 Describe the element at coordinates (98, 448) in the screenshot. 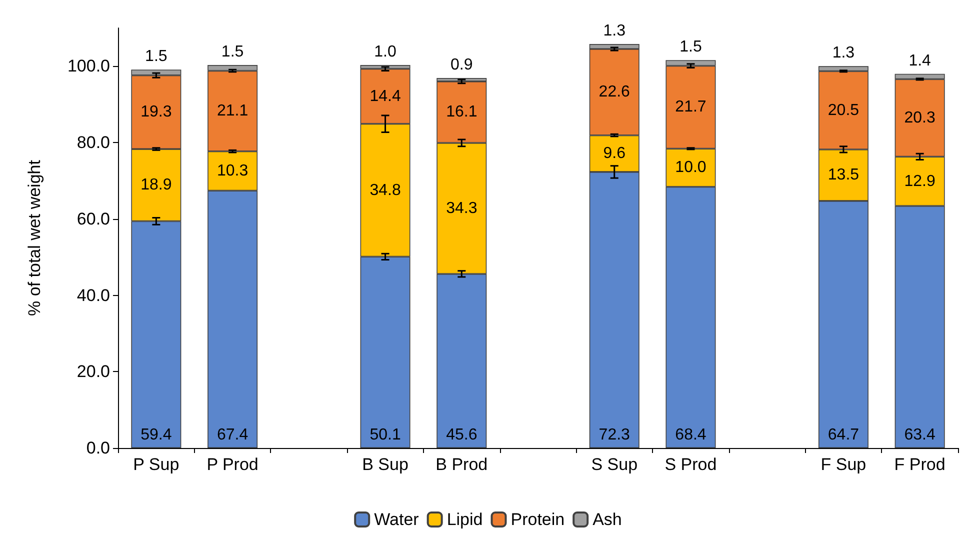

I see `y-tick-label: 0.0` at that location.